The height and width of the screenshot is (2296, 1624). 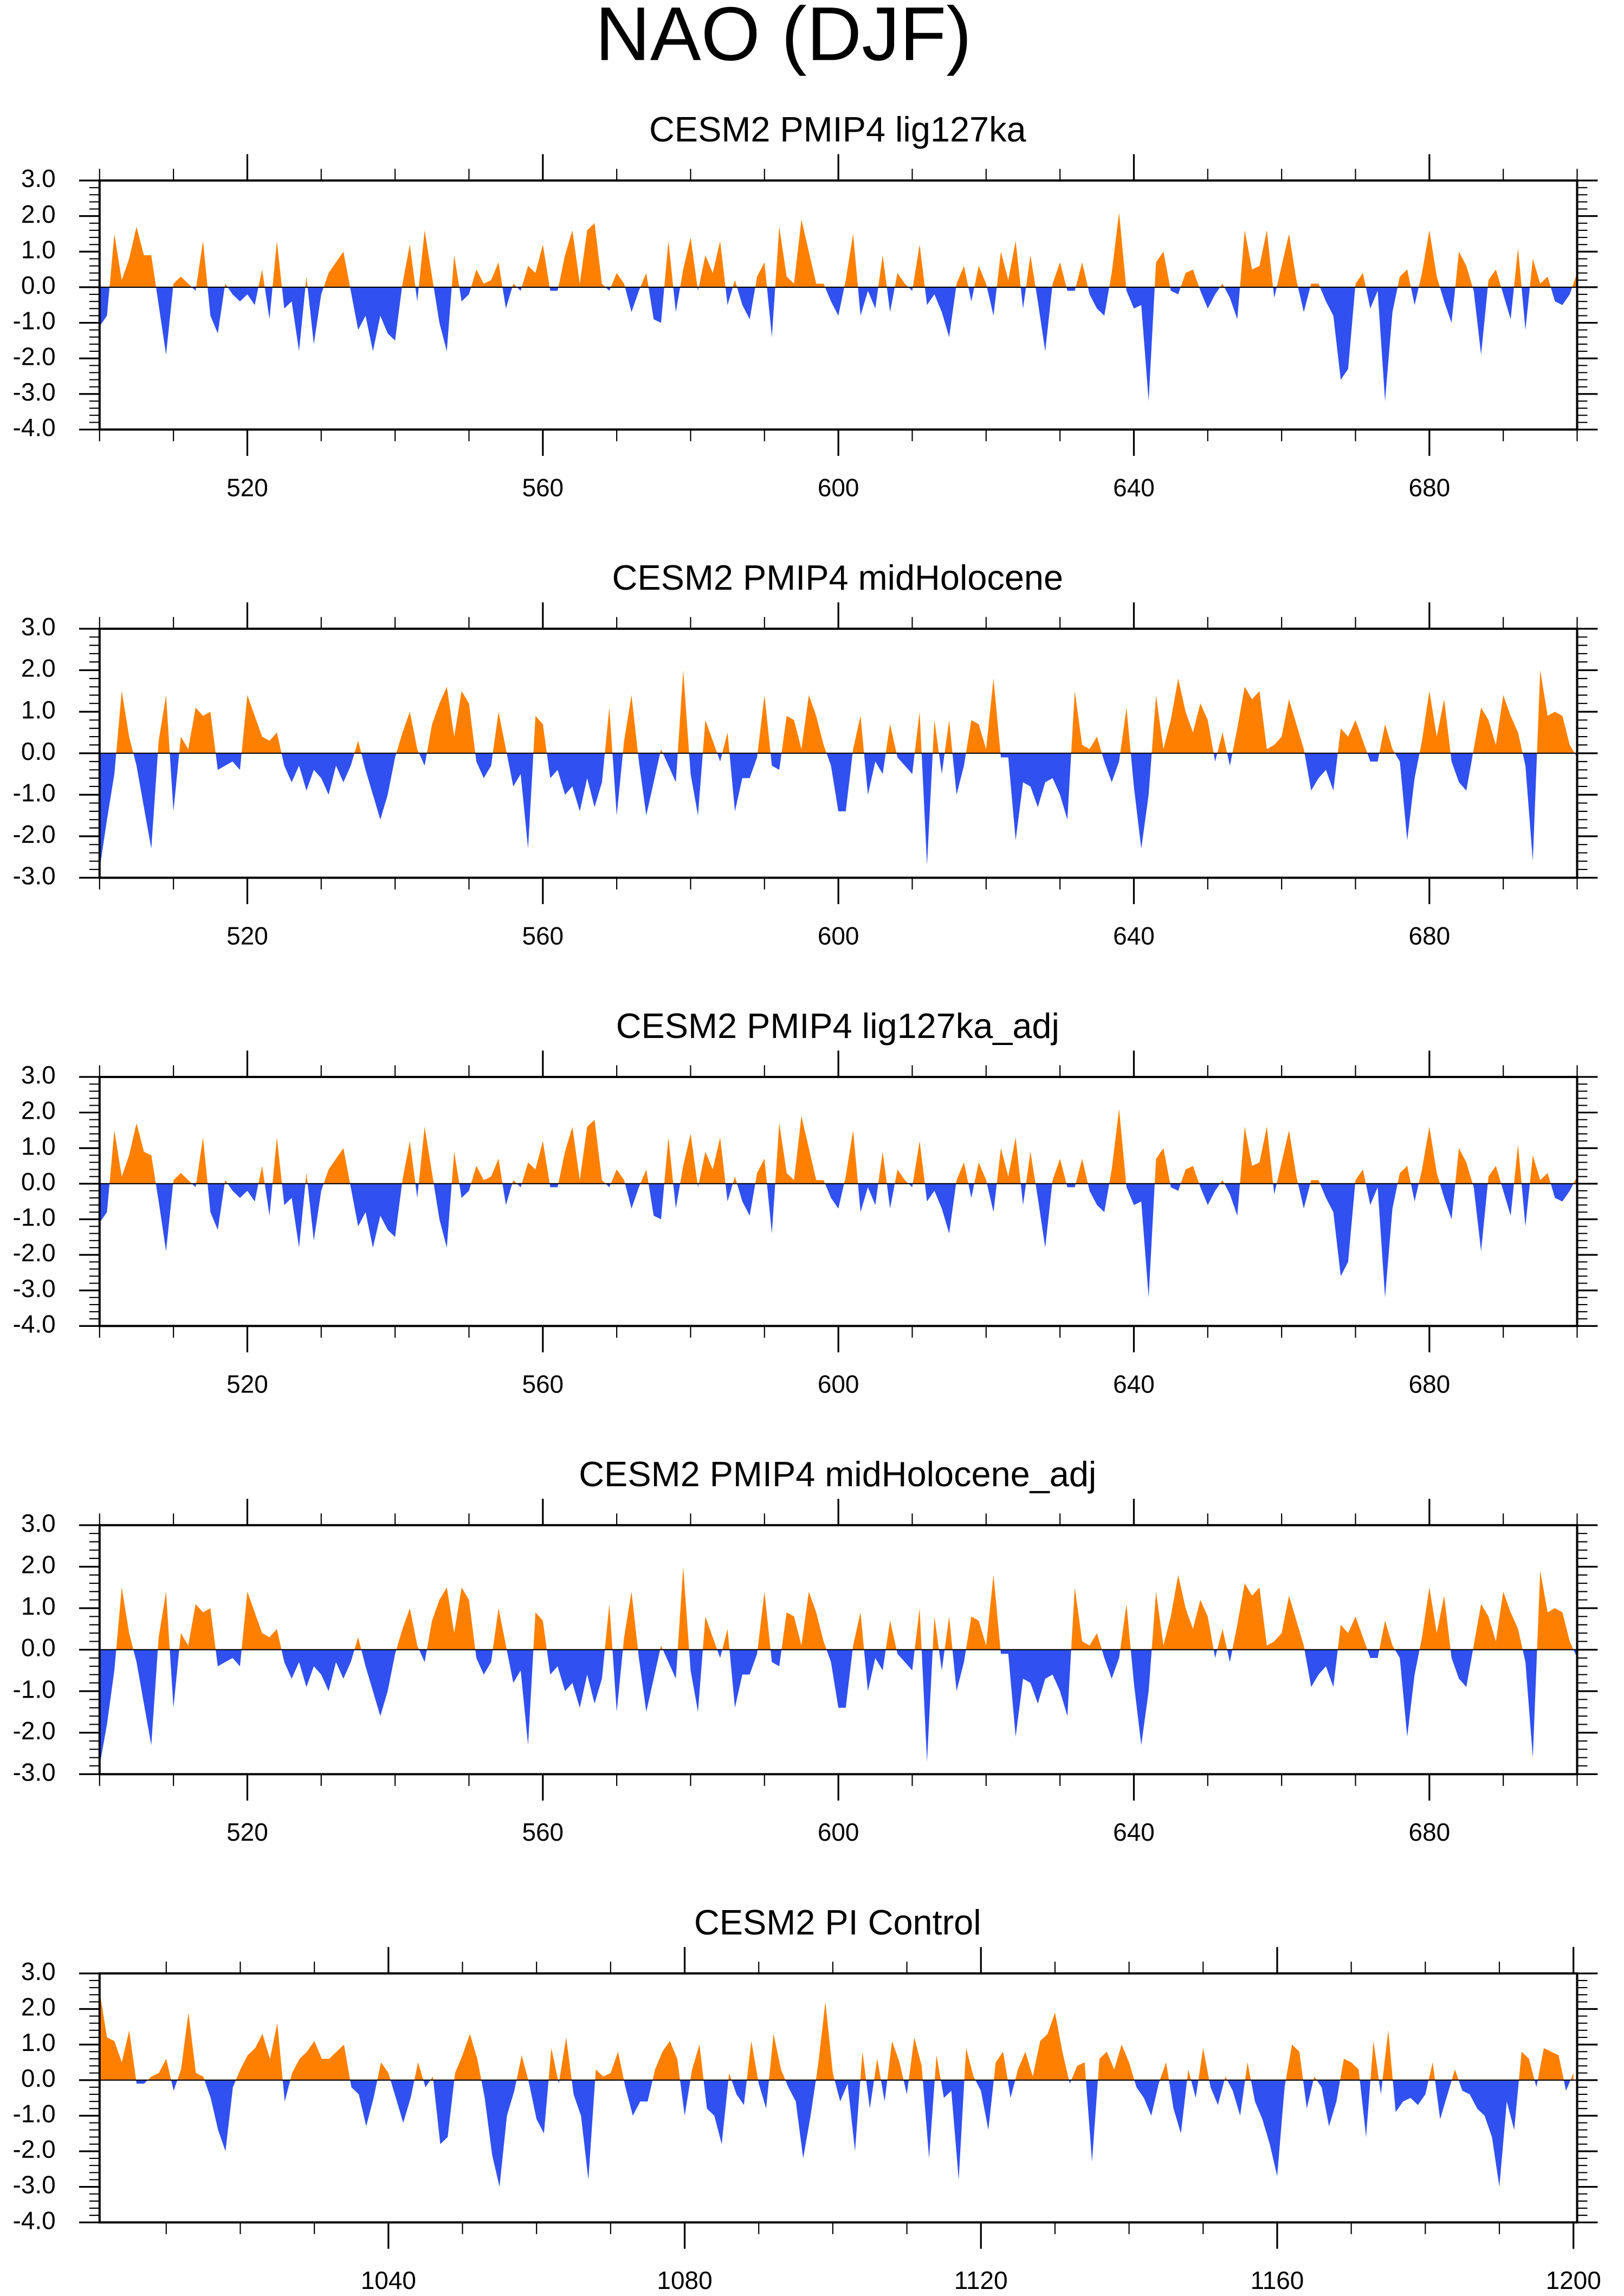 I want to click on chart-title: CESM2 PI Control, so click(x=837, y=1922).